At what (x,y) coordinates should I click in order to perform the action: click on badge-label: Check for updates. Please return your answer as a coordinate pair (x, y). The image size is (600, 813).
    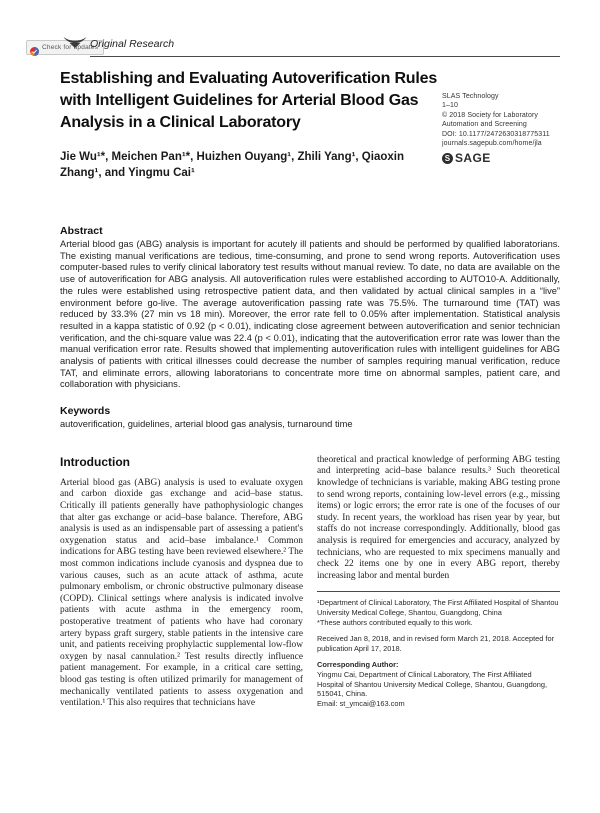
    Looking at the image, I should click on (70, 47).